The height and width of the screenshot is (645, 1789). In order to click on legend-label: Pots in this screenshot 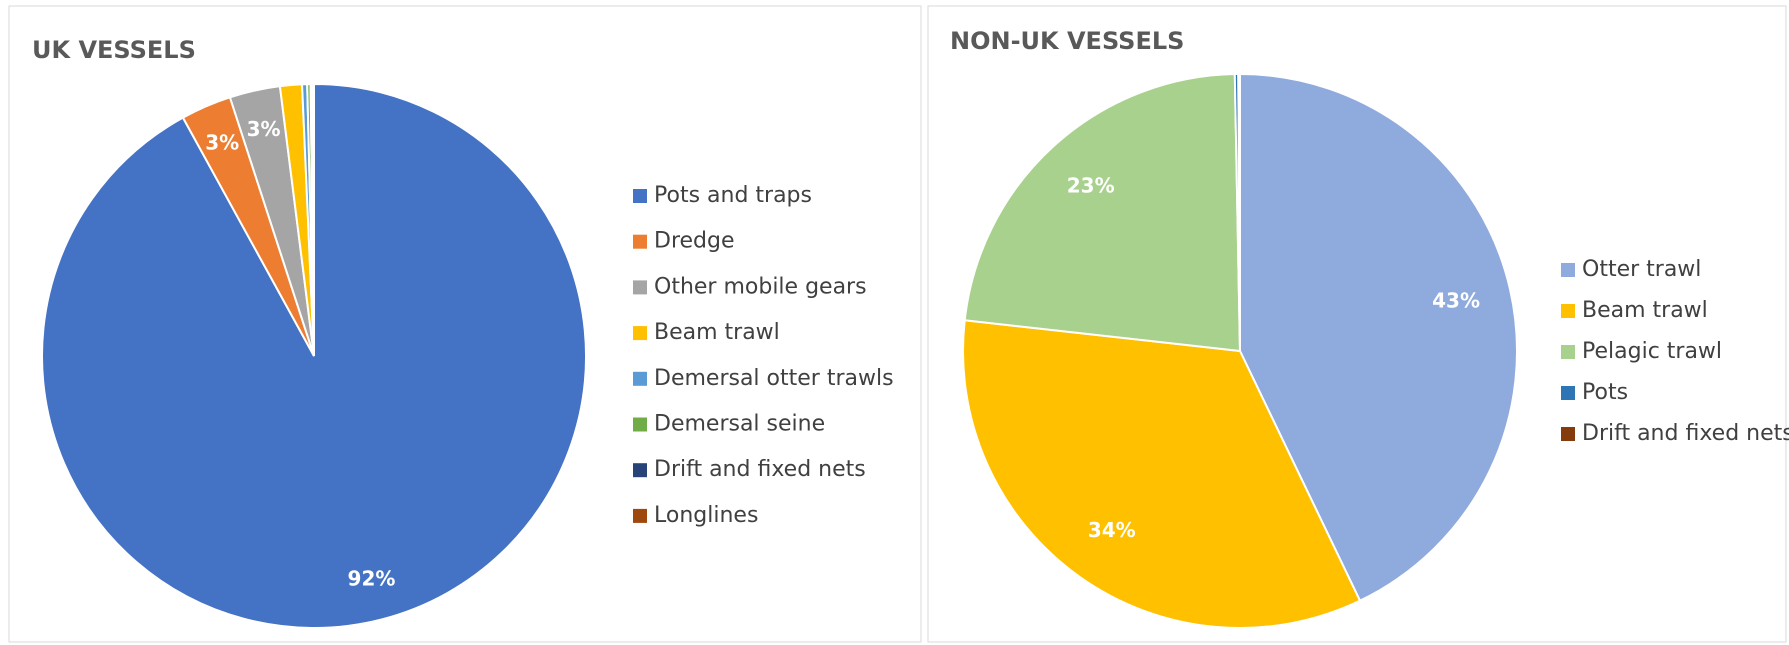, I will do `click(1605, 392)`.